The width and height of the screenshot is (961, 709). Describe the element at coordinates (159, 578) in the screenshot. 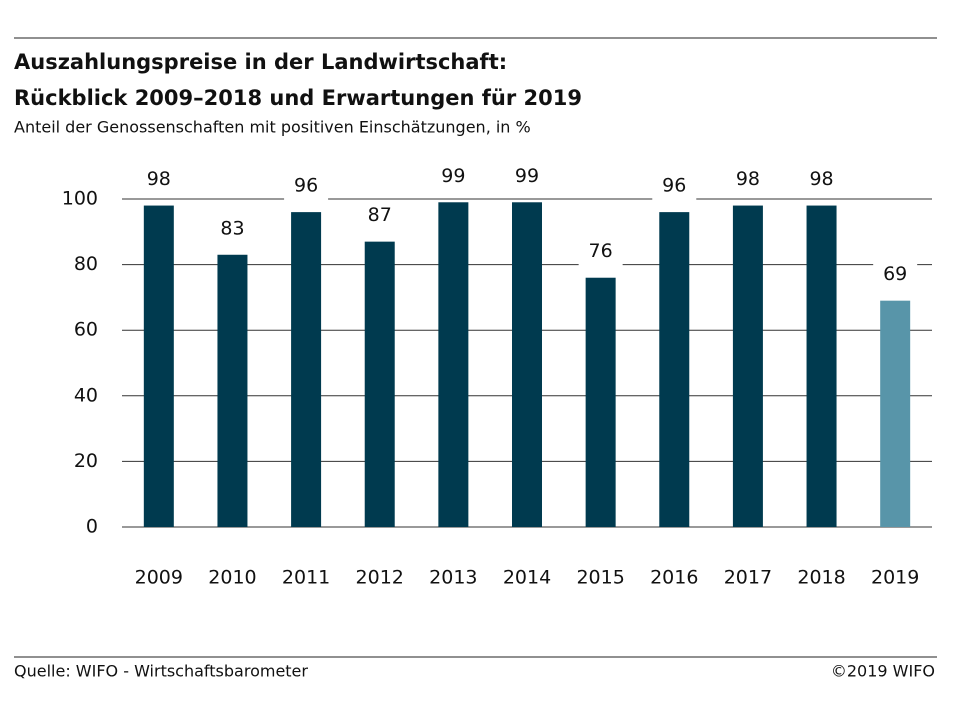

I see `x-tick-label: 2009` at that location.